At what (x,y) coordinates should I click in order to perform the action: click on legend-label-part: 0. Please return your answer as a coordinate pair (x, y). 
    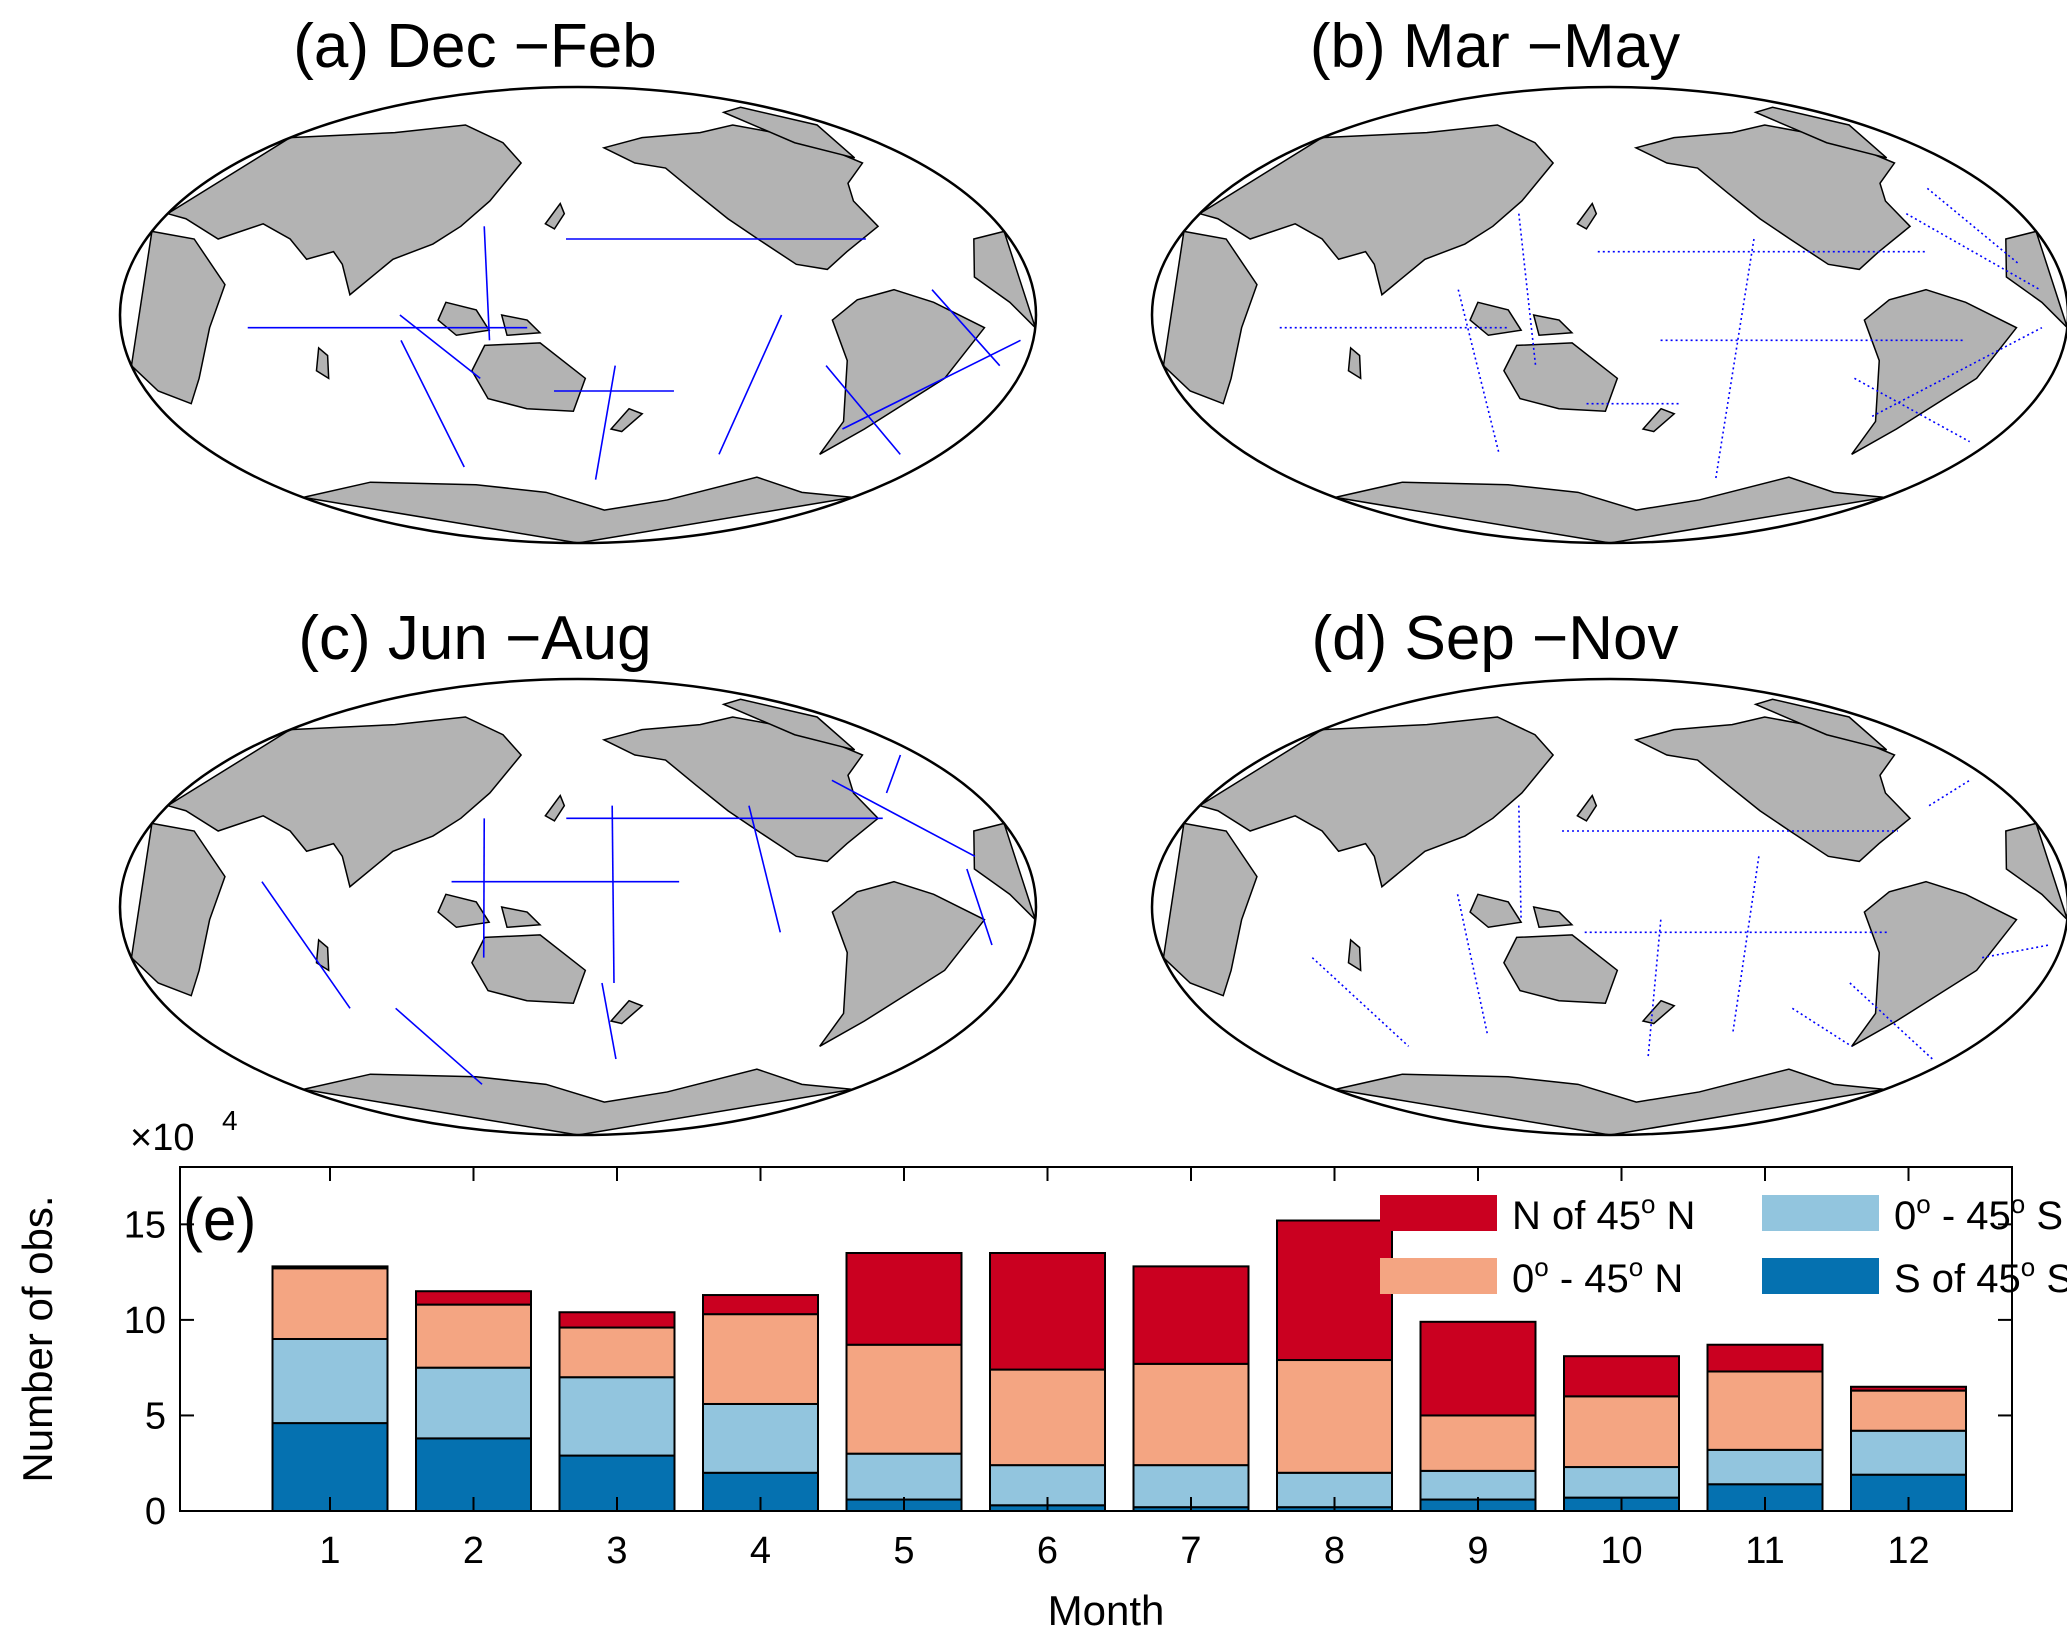
    Looking at the image, I should click on (1905, 1216).